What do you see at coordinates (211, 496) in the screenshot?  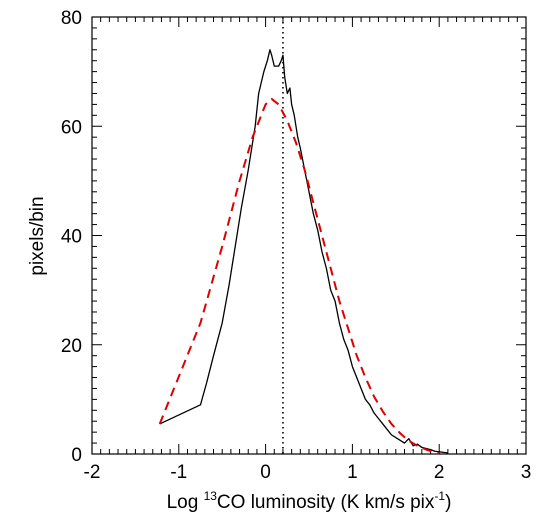 I see `x-label-sup-1: 13` at bounding box center [211, 496].